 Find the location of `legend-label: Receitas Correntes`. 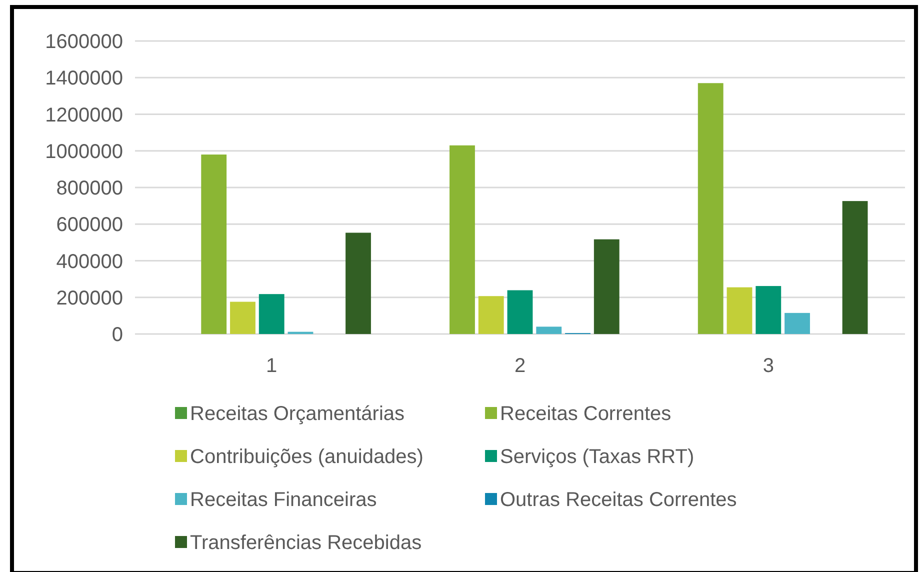

legend-label: Receitas Correntes is located at coordinates (586, 414).